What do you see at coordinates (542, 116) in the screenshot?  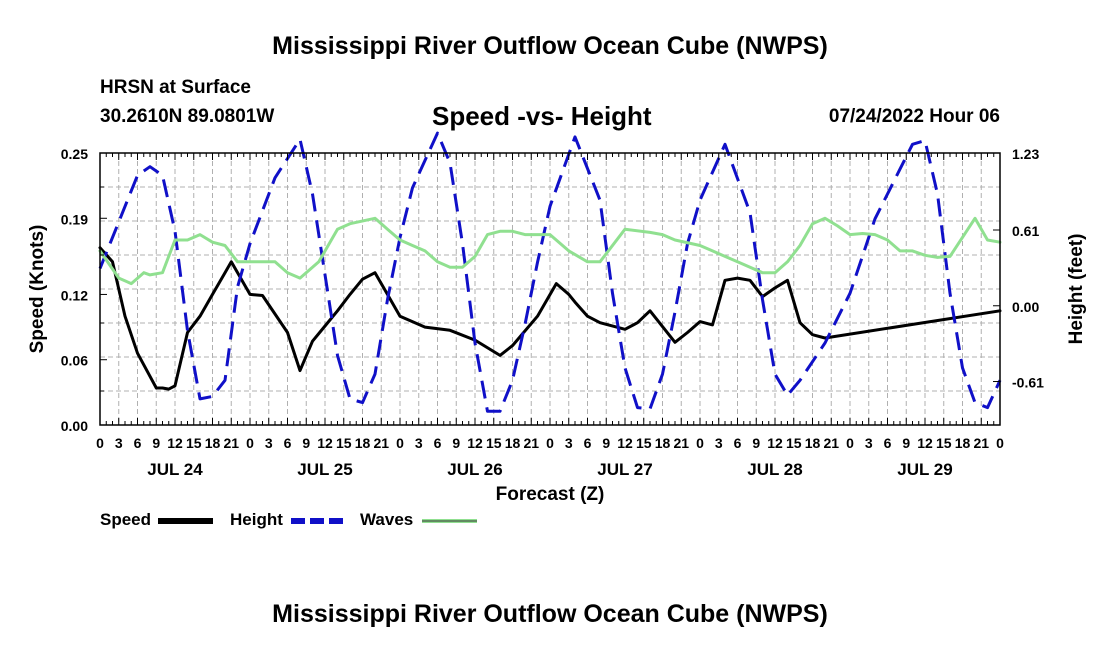 I see `chart-subtitle: Speed -vs- Height` at bounding box center [542, 116].